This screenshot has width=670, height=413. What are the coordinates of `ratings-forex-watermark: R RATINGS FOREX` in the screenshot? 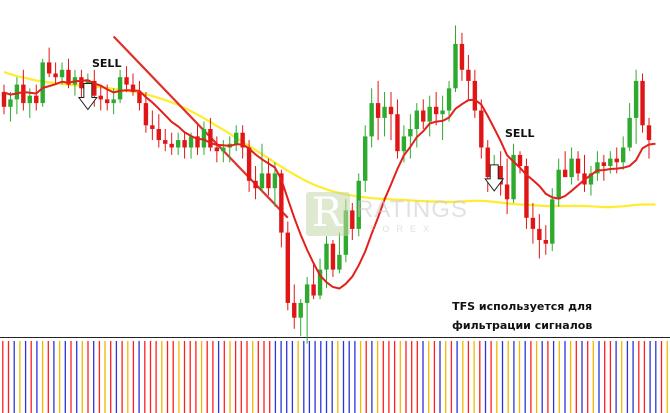 It's located at (386, 216).